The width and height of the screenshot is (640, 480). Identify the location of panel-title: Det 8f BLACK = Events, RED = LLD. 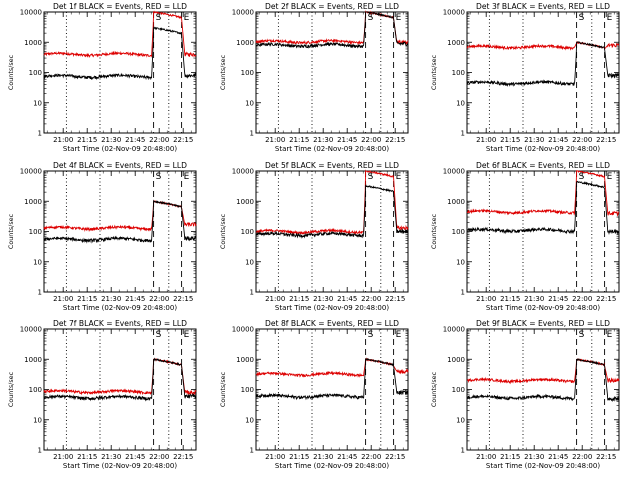
(332, 323).